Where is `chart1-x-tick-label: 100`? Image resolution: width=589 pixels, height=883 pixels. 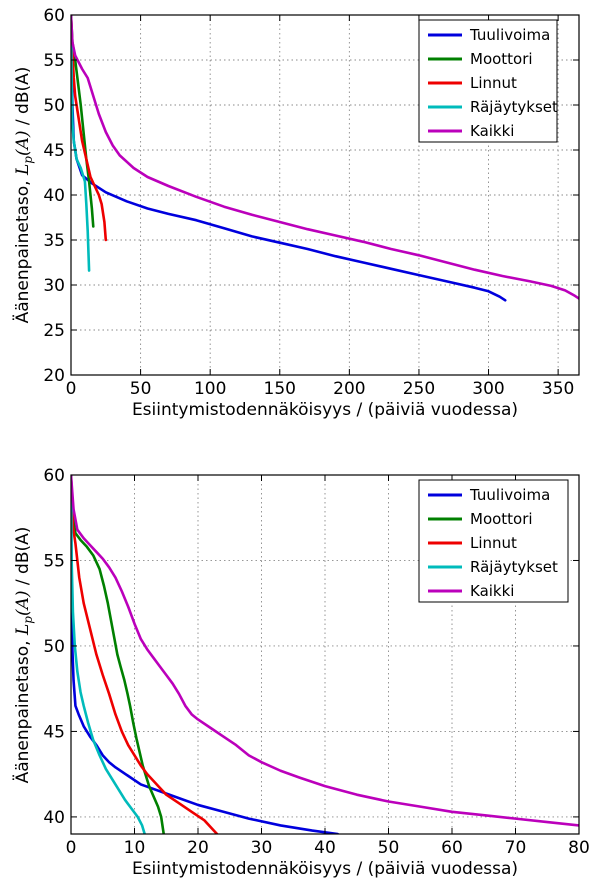
chart1-x-tick-label: 100 is located at coordinates (210, 389).